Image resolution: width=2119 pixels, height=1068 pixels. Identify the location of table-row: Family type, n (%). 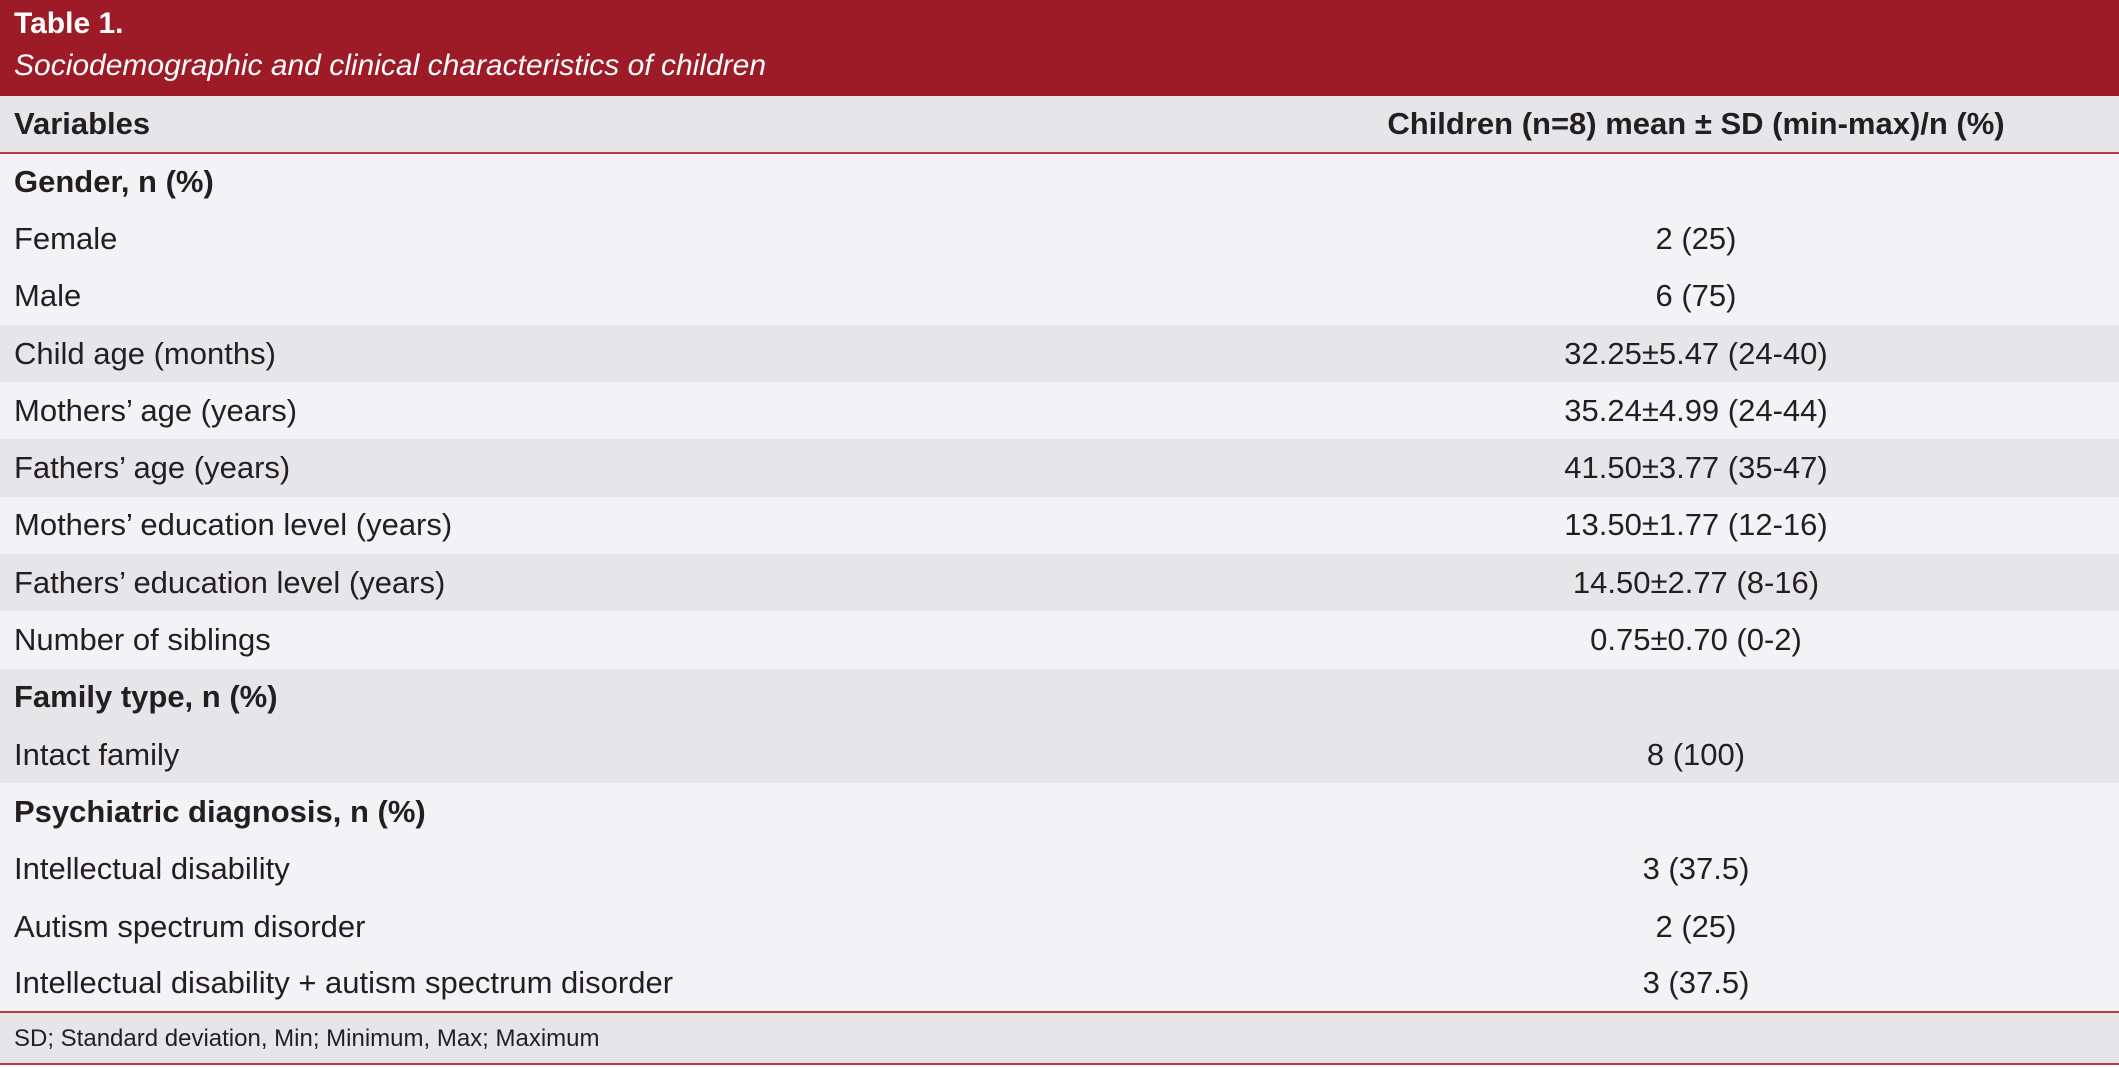
(1059, 697).